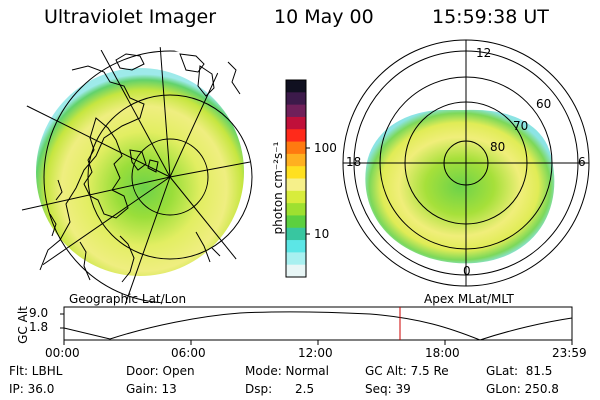 Image resolution: width=600 pixels, height=400 pixels. Describe the element at coordinates (469, 299) in the screenshot. I see `apex-caption: Apex MLat/MLT` at that location.